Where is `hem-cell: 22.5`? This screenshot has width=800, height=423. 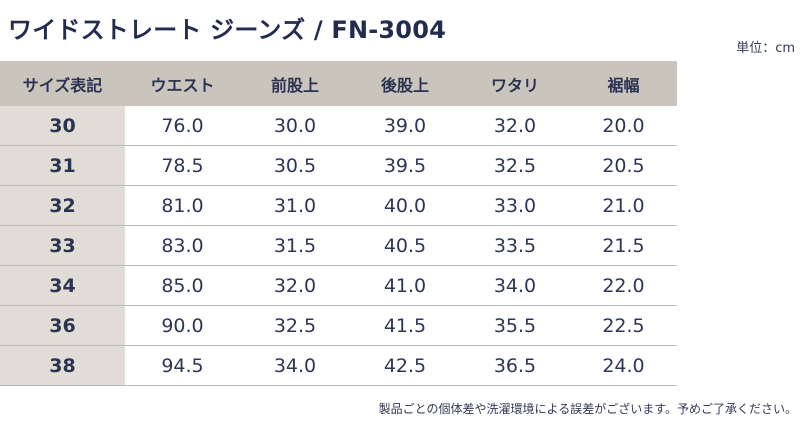
hem-cell: 22.5 is located at coordinates (623, 325).